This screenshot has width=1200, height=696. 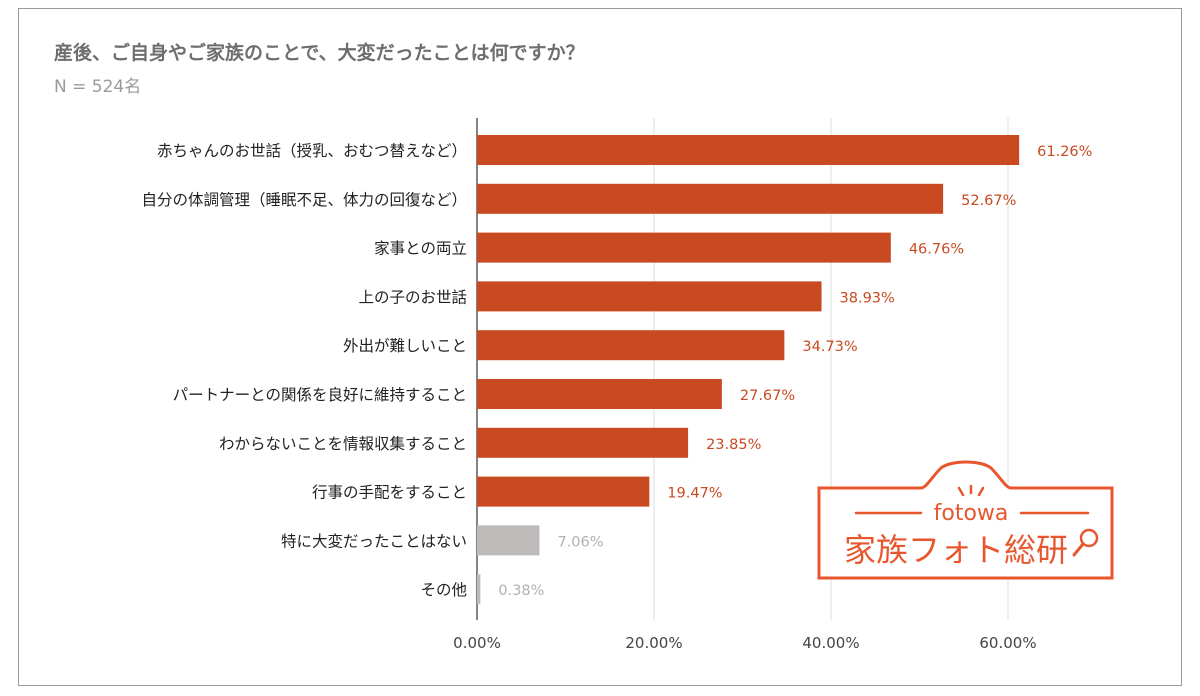 I want to click on category-label: その他, so click(x=443, y=590).